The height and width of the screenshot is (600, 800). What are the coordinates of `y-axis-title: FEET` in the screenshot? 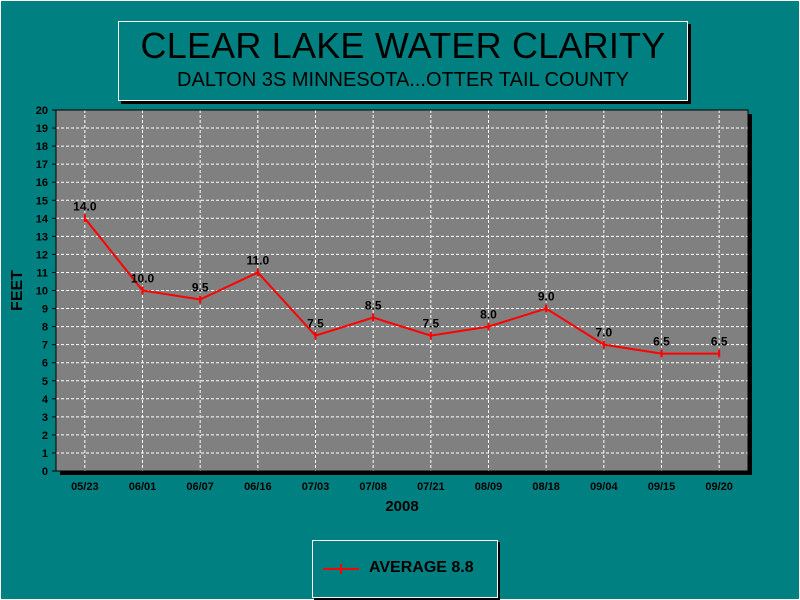 It's located at (17, 290).